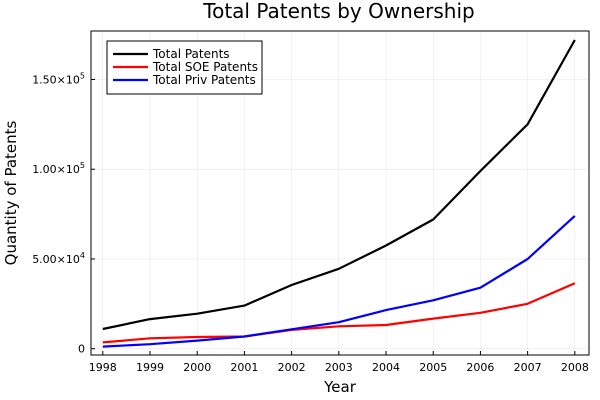 Image resolution: width=600 pixels, height=400 pixels. I want to click on x-tick-label: 2008, so click(575, 367).